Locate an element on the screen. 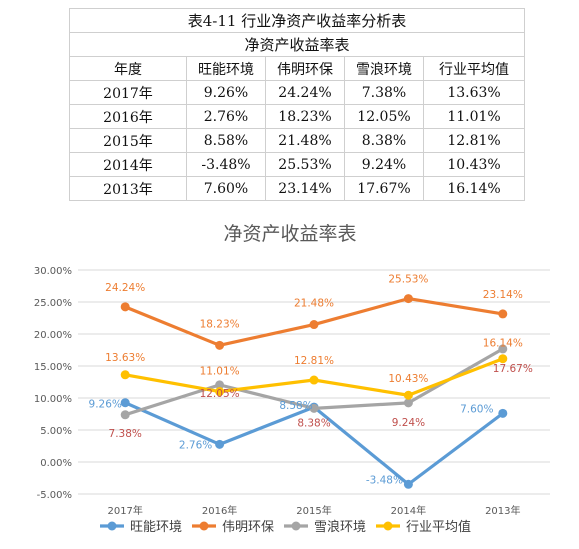 The width and height of the screenshot is (579, 549). table-cell: 2013年 is located at coordinates (128, 188).